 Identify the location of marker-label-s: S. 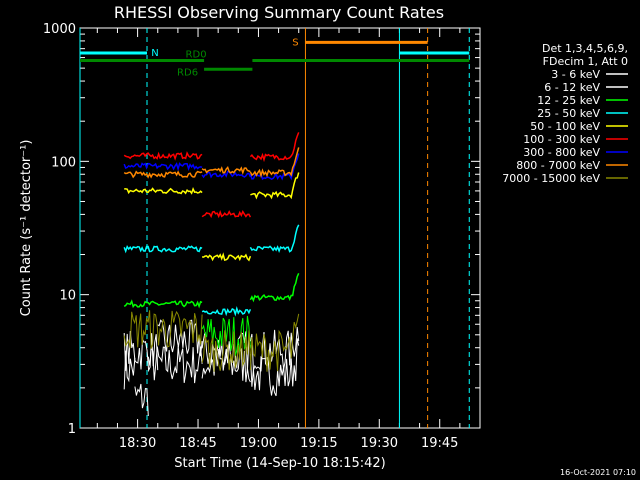
(295, 42).